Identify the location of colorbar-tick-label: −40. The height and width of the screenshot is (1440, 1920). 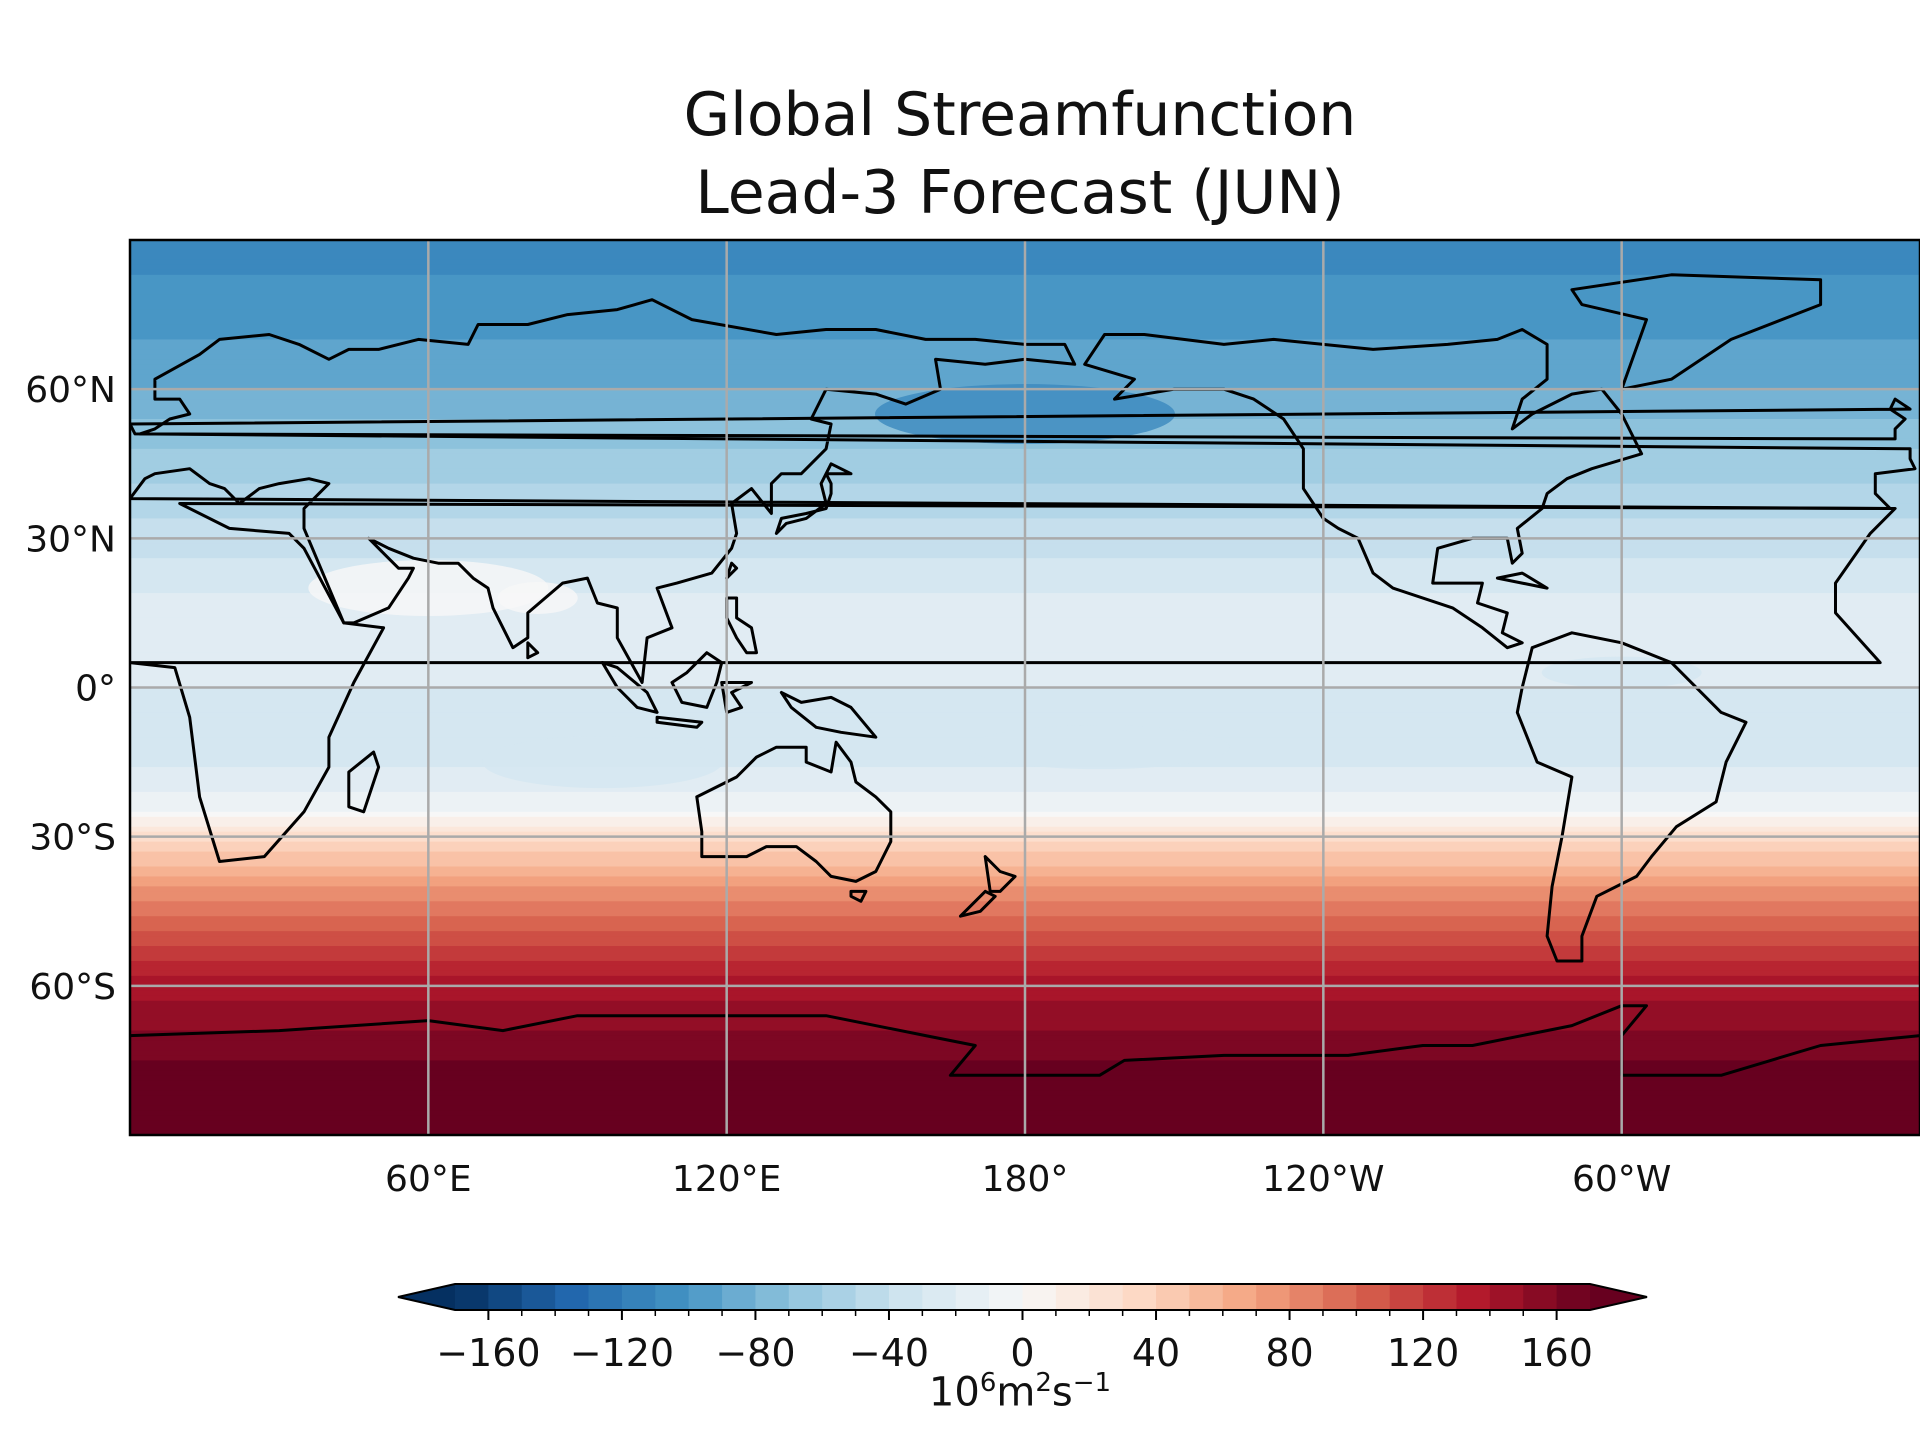
(889, 1353).